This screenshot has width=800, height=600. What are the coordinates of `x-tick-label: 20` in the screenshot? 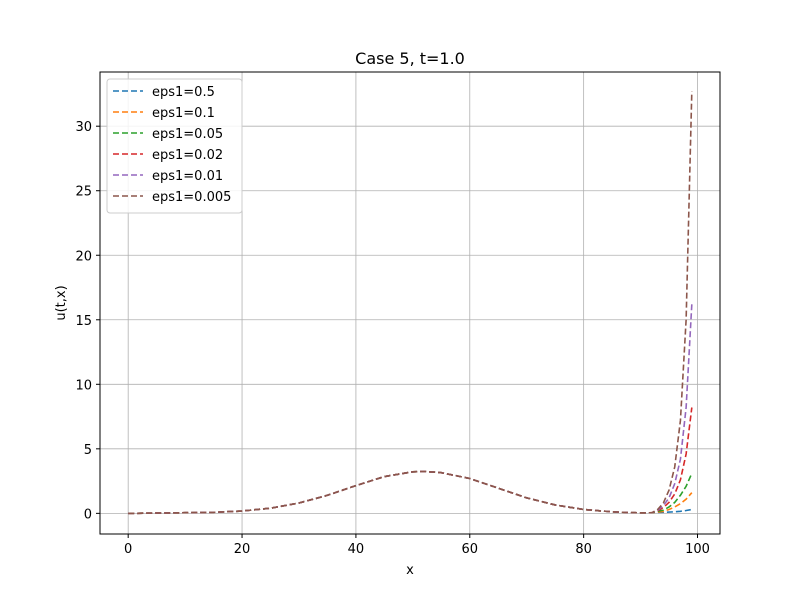 It's located at (242, 549).